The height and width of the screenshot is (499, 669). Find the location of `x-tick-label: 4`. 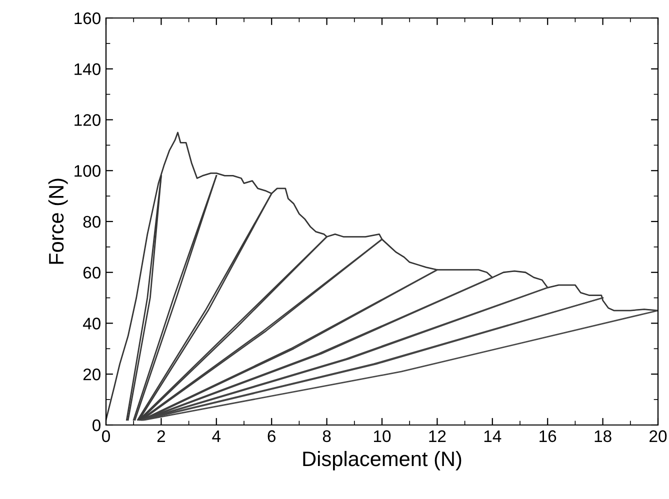

x-tick-label: 4 is located at coordinates (216, 436).